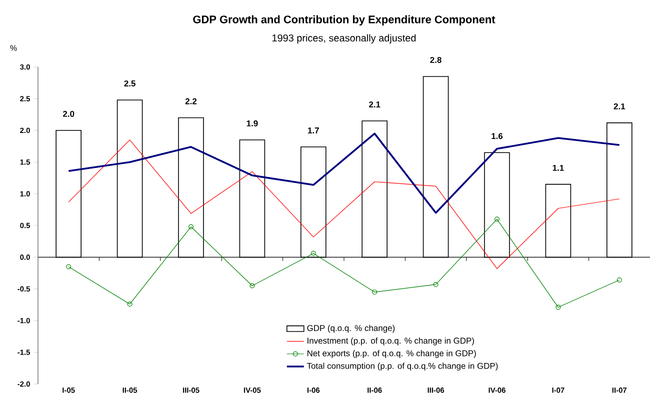 This screenshot has width=654, height=410. What do you see at coordinates (313, 131) in the screenshot?
I see `data-label: 1.7` at bounding box center [313, 131].